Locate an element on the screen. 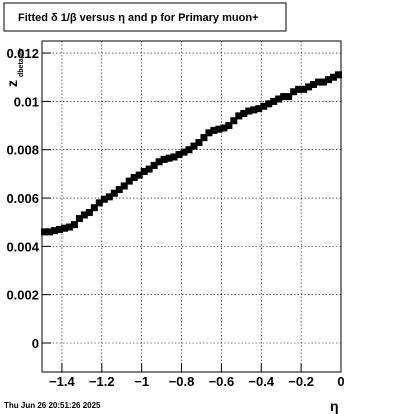  x-tick-labels: −1.4 −1.2 −1 −0.8 −0.6 −0.4 −0.2 0 is located at coordinates (197, 381).